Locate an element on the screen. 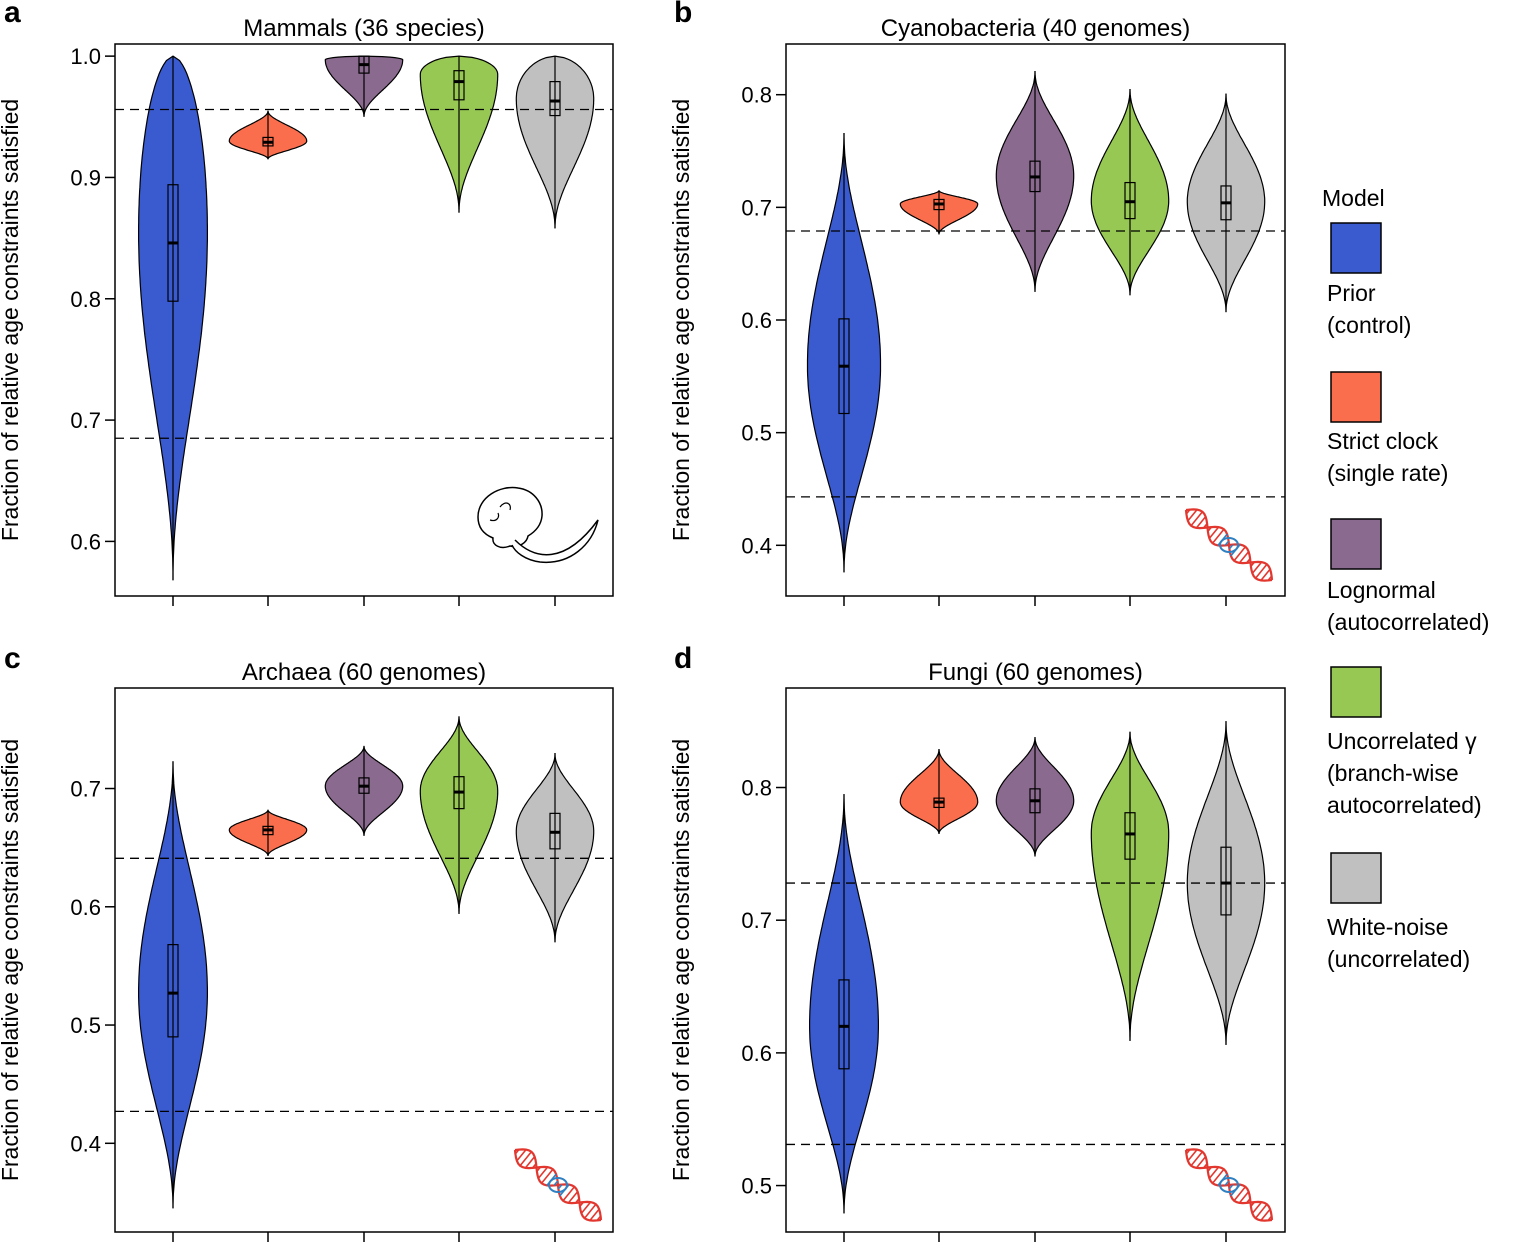 The width and height of the screenshot is (1516, 1247). panel-letter-d: d is located at coordinates (683, 658).